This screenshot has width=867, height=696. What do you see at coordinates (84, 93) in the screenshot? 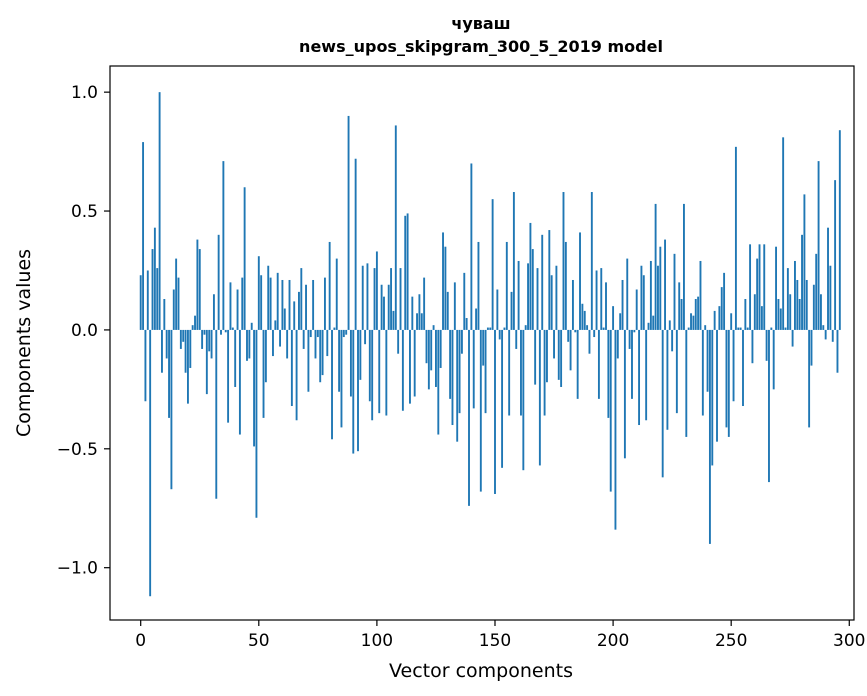
I see `y-tick-label: 1.0` at bounding box center [84, 93].